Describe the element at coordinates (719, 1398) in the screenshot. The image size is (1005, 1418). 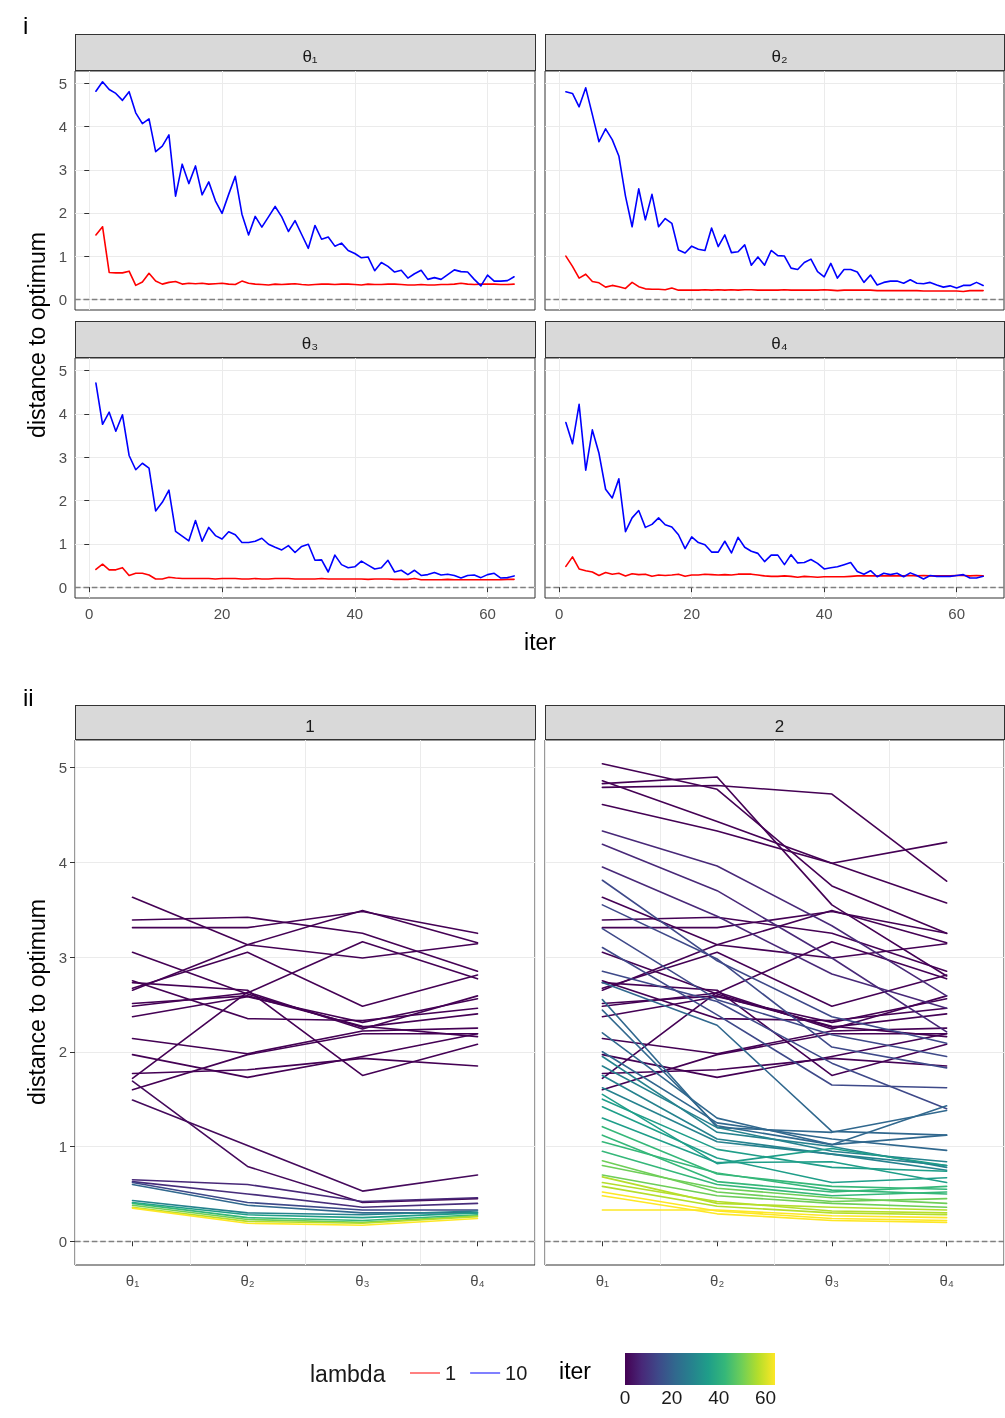
I see `color-bar-label: 40` at that location.